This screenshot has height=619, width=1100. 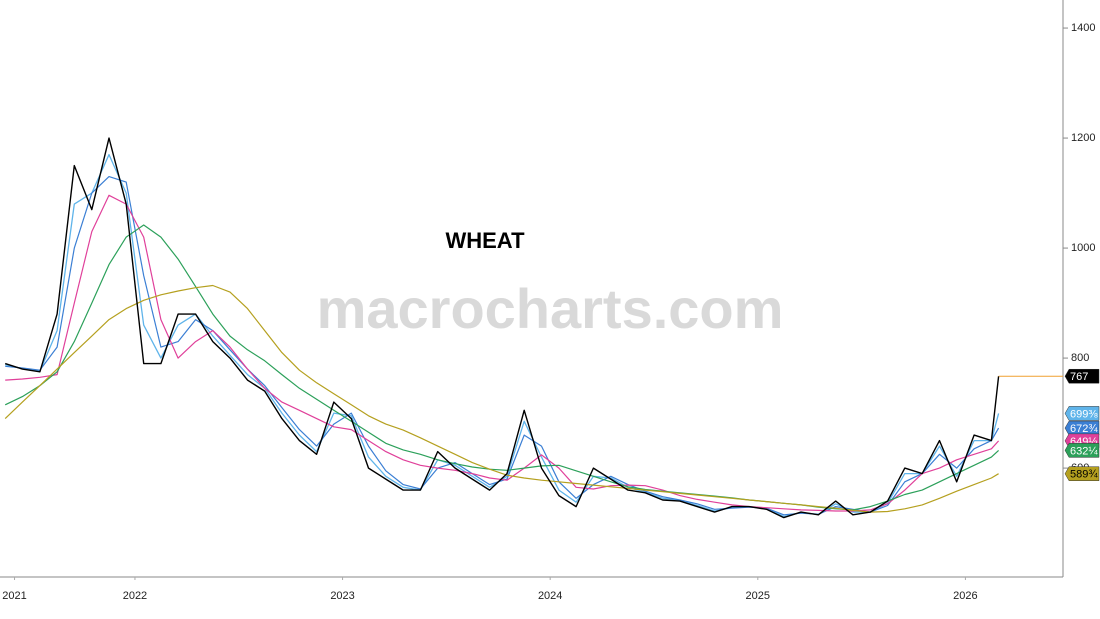 I want to click on y-tick-label: 800, so click(x=1080, y=358).